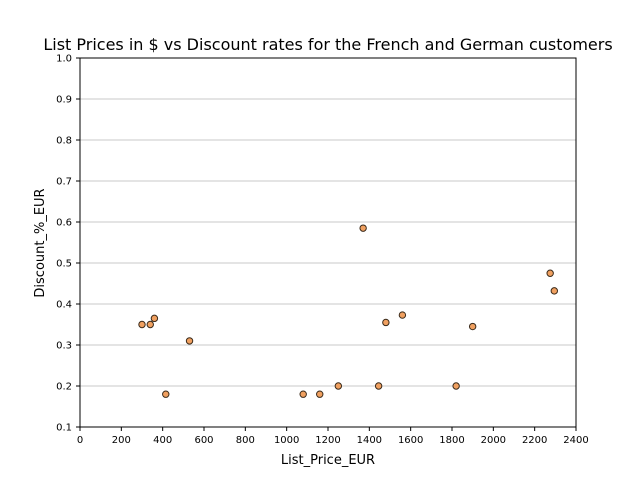 The width and height of the screenshot is (640, 480). What do you see at coordinates (286, 440) in the screenshot?
I see `x-tick-label: 1000` at bounding box center [286, 440].